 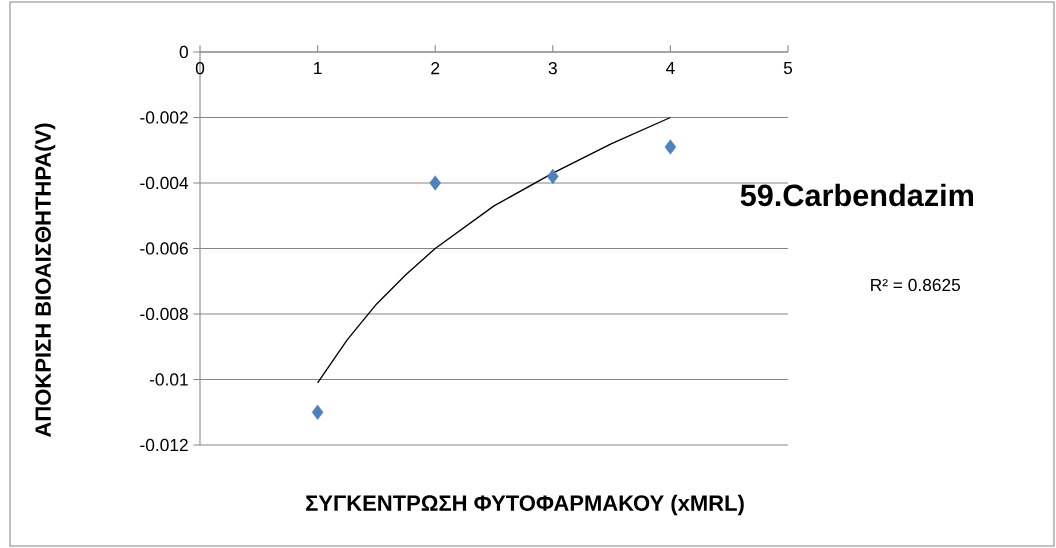 What do you see at coordinates (45, 280) in the screenshot?
I see `y-axis-title: ΑΠΟΚΡΙΣΗ ΒΙΟΑΙΣΘΗΤΗΡΑ(V)` at bounding box center [45, 280].